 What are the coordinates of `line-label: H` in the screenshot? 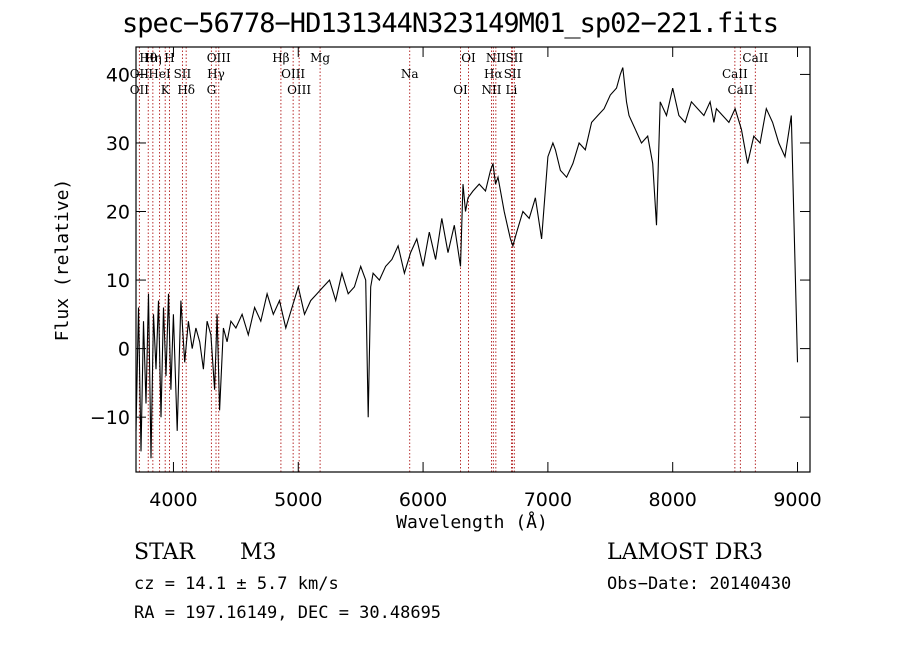 It's located at (169, 58).